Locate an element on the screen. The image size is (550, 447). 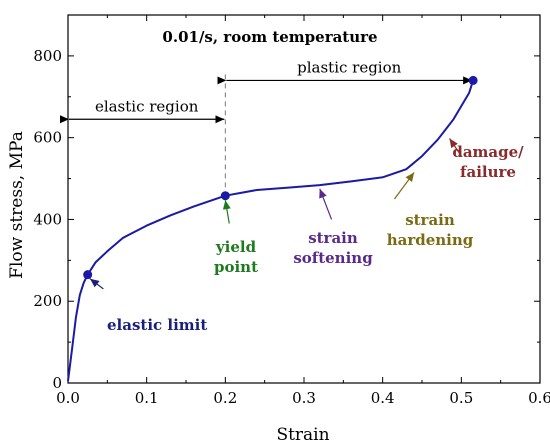
annotation-3-arrow is located at coordinates (404, 186).